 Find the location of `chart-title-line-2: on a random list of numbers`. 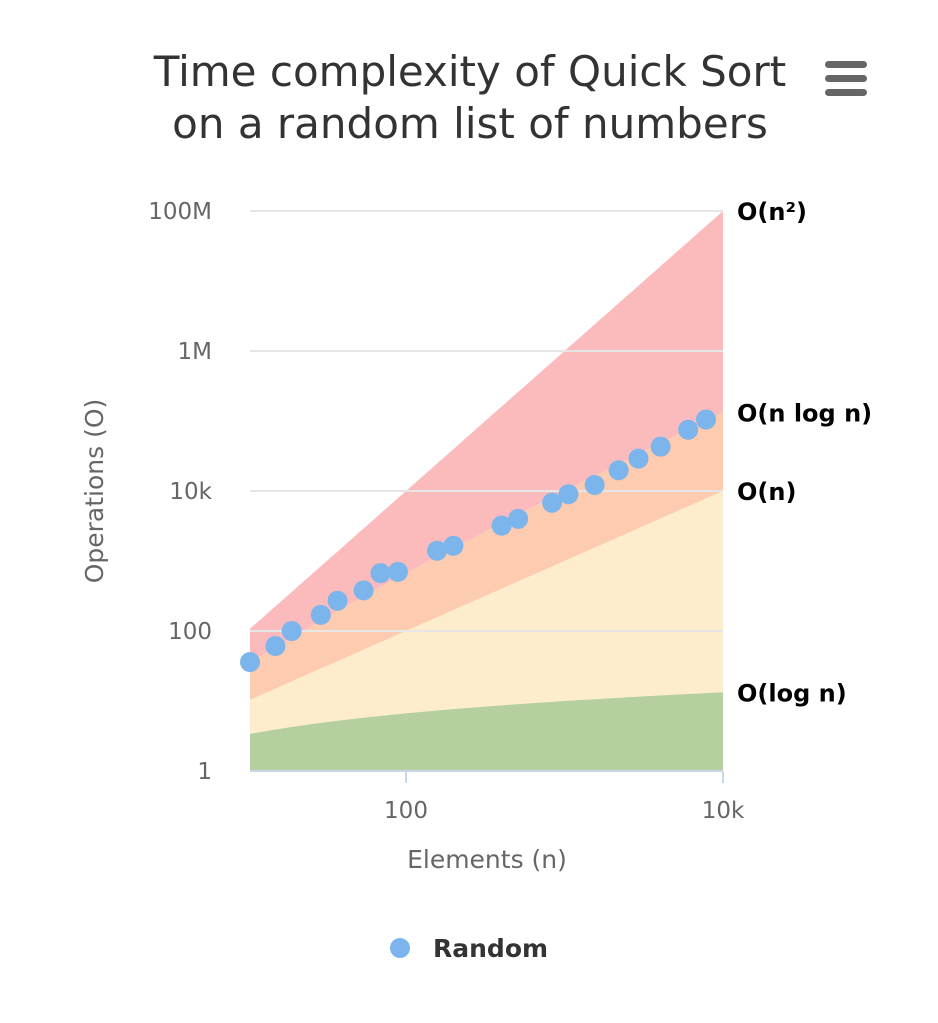

chart-title-line-2: on a random list of numbers is located at coordinates (470, 123).